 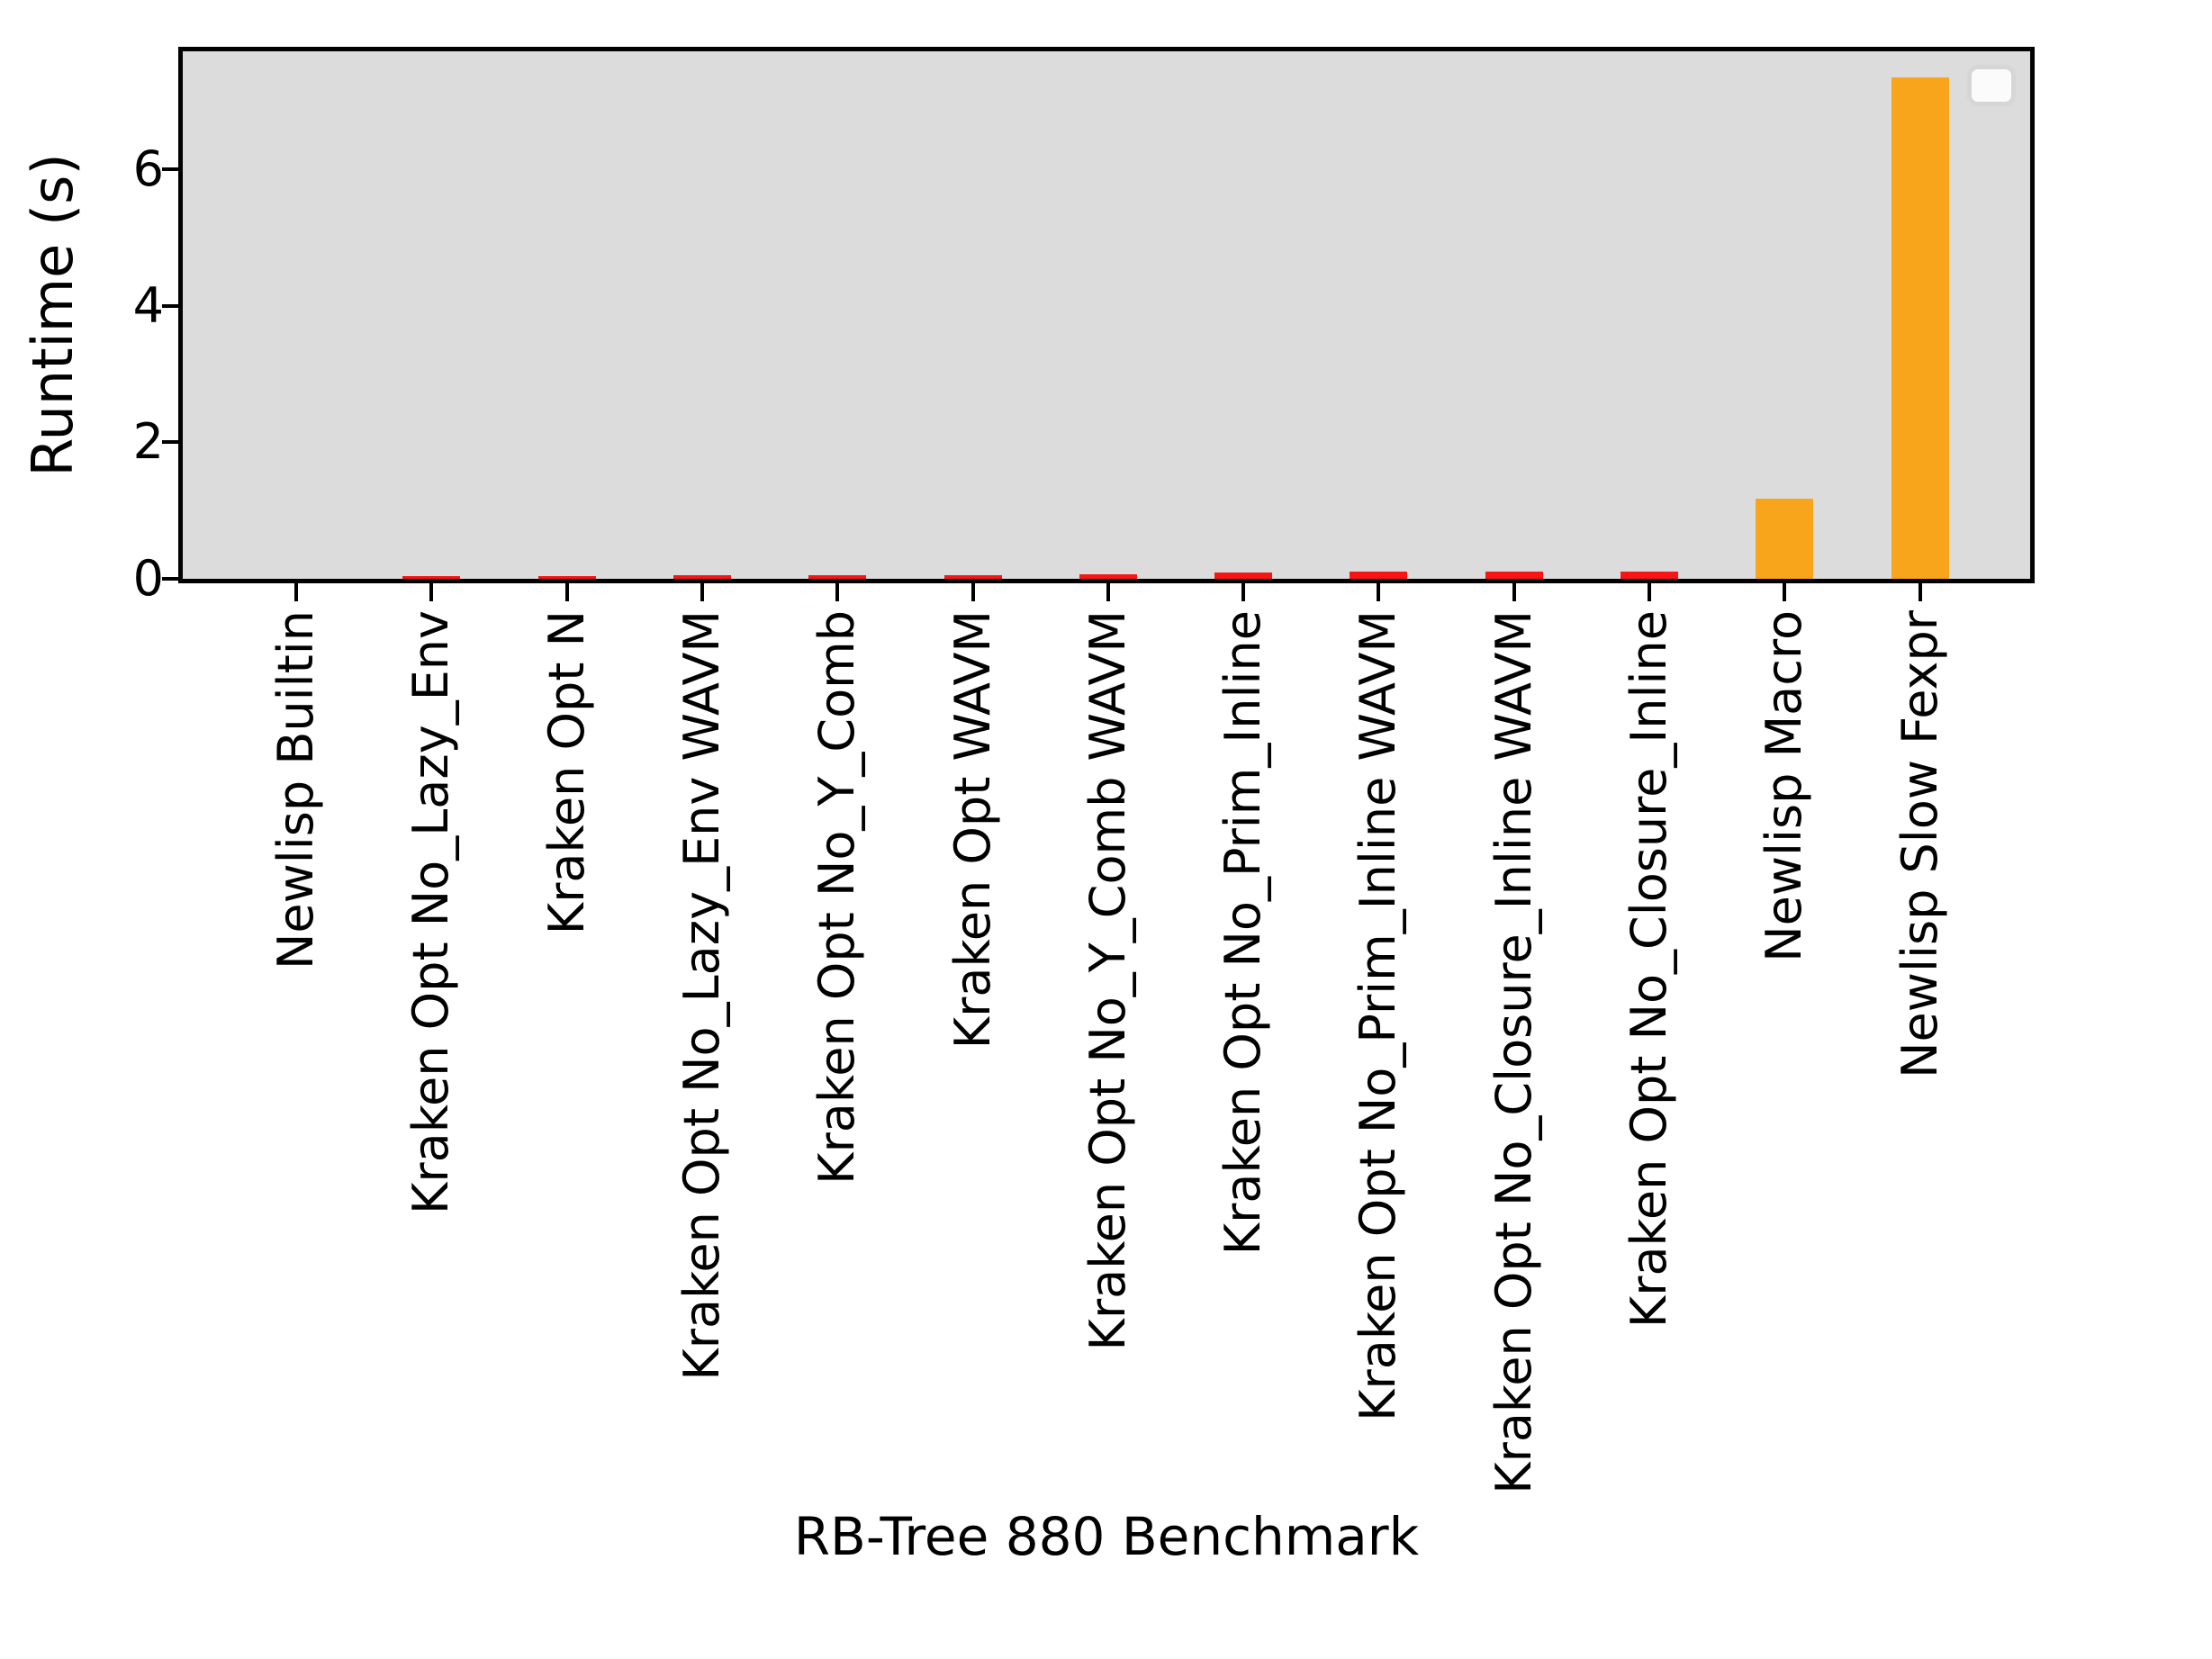 What do you see at coordinates (1513, 1052) in the screenshot?
I see `x-tick-label: Kraken Opt No_Closure_Inline WAVM` at bounding box center [1513, 1052].